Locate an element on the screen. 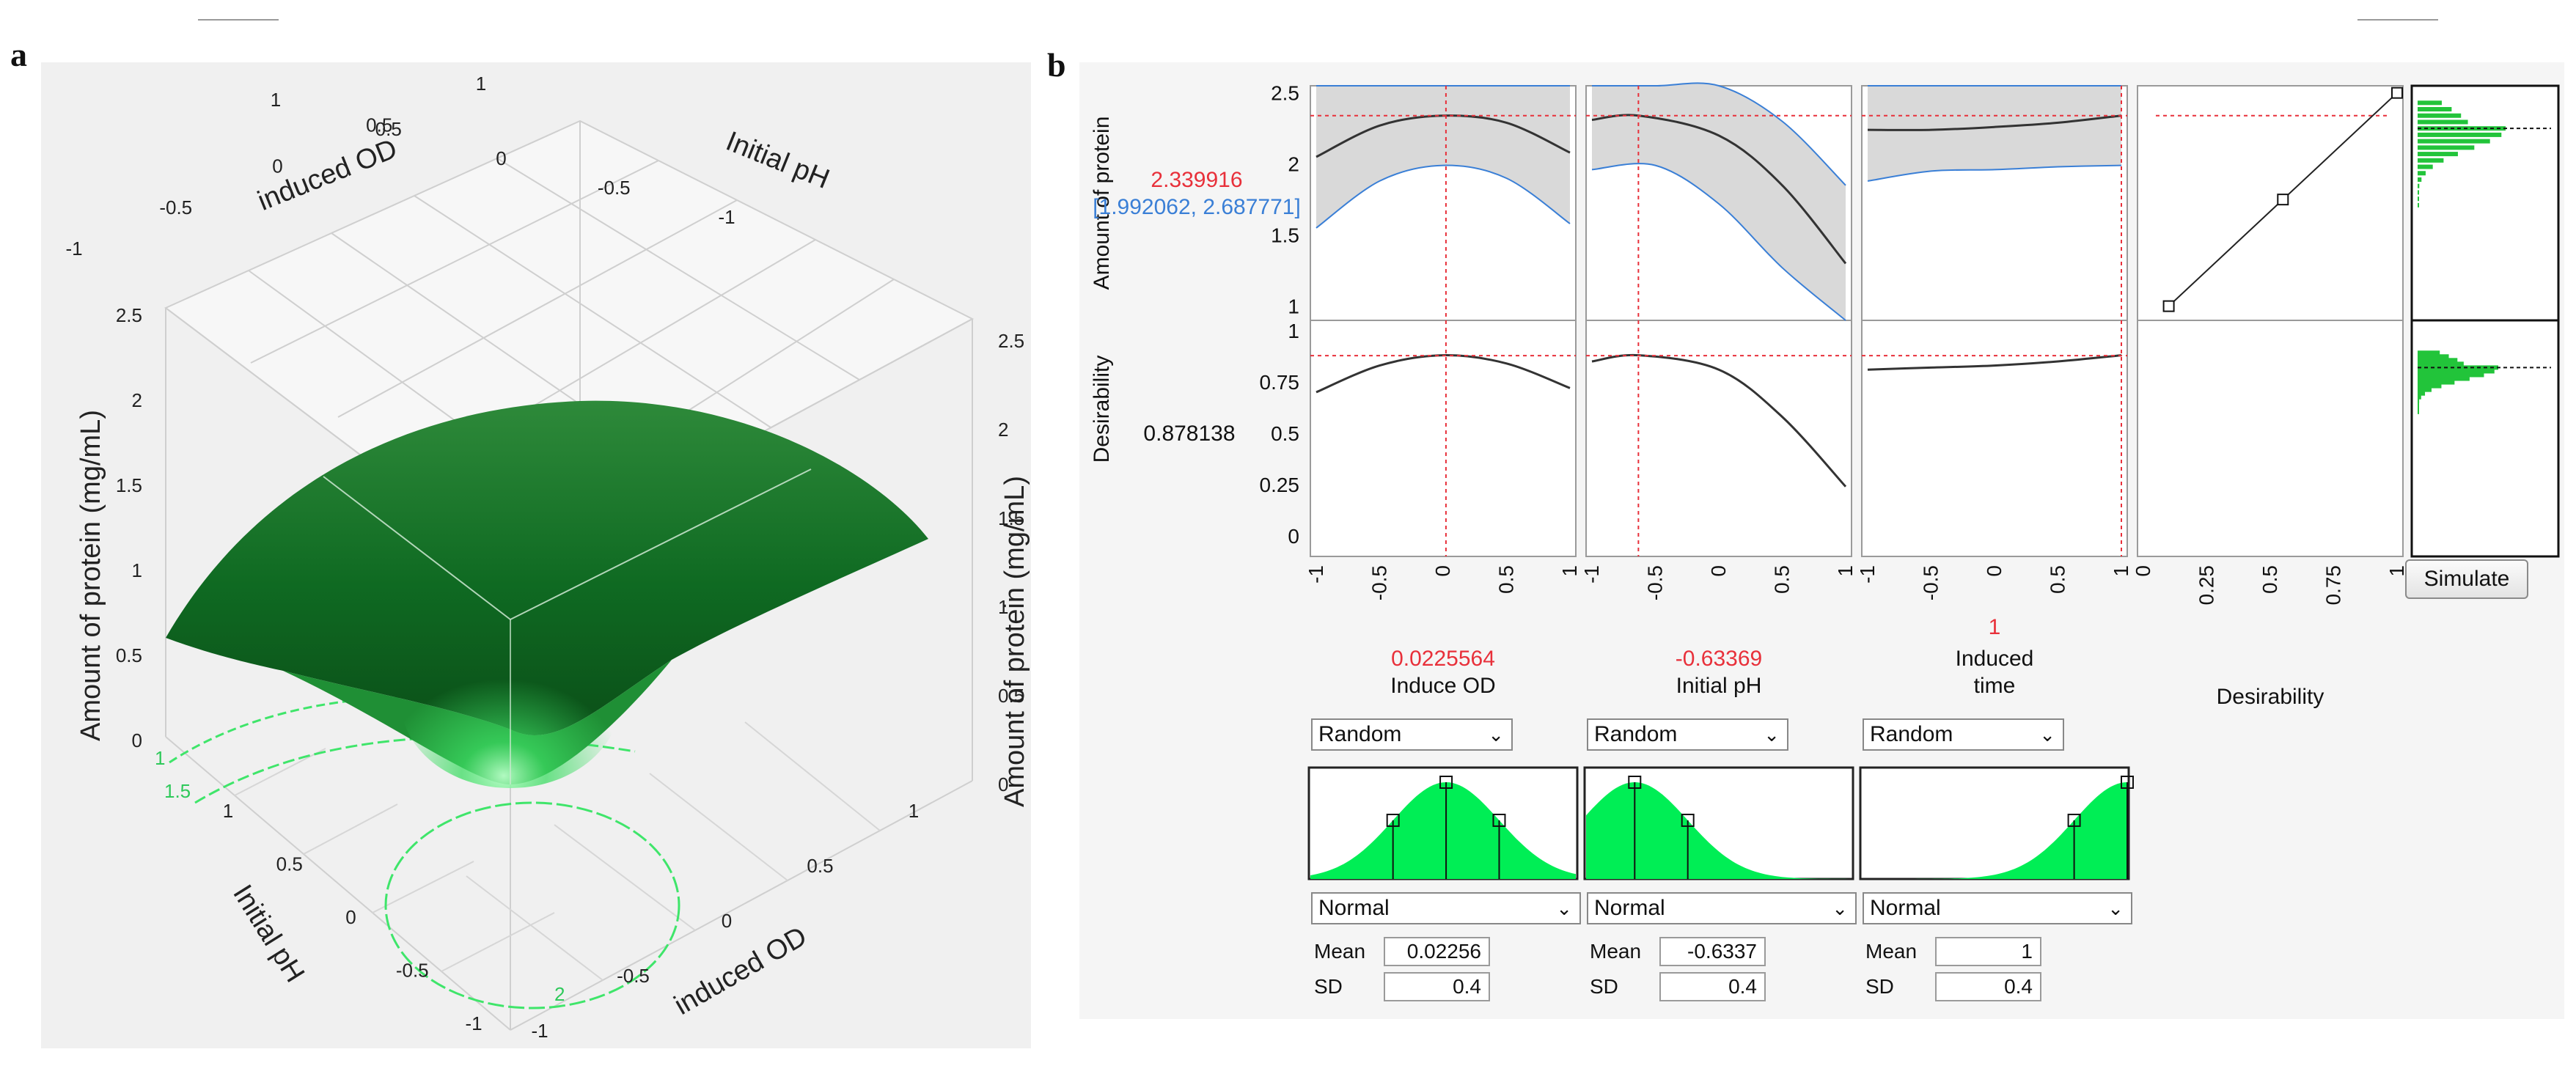 The height and width of the screenshot is (1074, 2576). factor-x-tick-label: -1 is located at coordinates (1316, 574).